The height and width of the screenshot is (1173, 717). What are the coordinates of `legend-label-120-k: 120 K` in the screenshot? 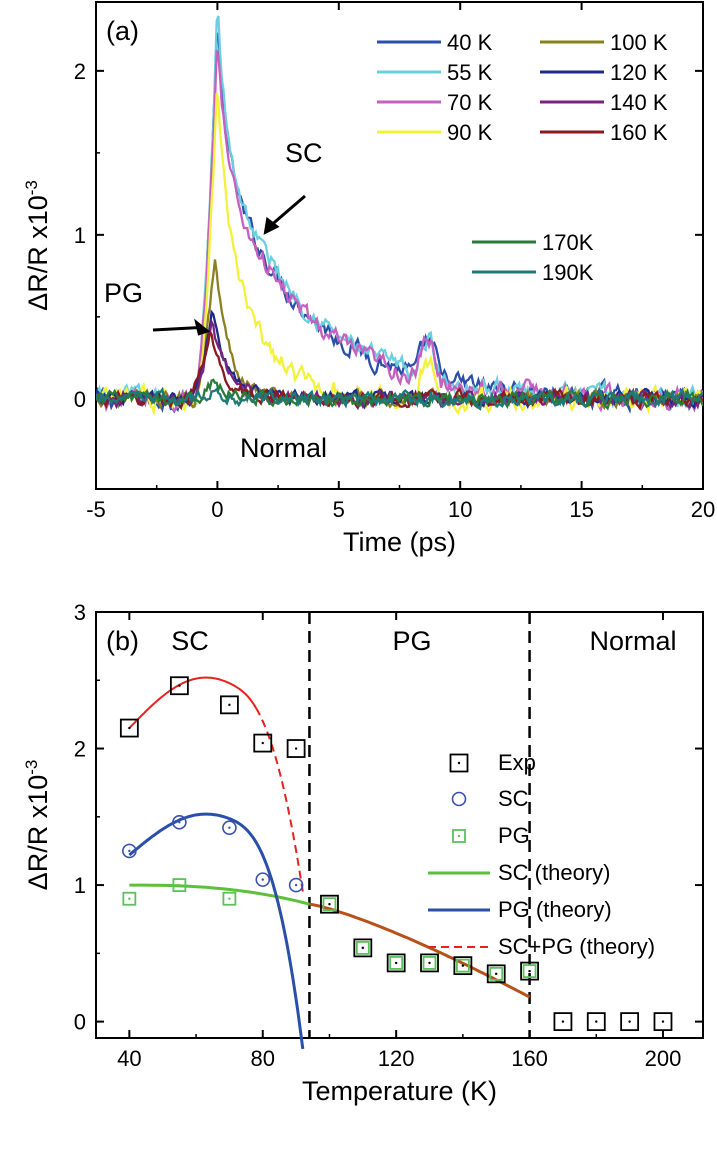 It's located at (639, 72).